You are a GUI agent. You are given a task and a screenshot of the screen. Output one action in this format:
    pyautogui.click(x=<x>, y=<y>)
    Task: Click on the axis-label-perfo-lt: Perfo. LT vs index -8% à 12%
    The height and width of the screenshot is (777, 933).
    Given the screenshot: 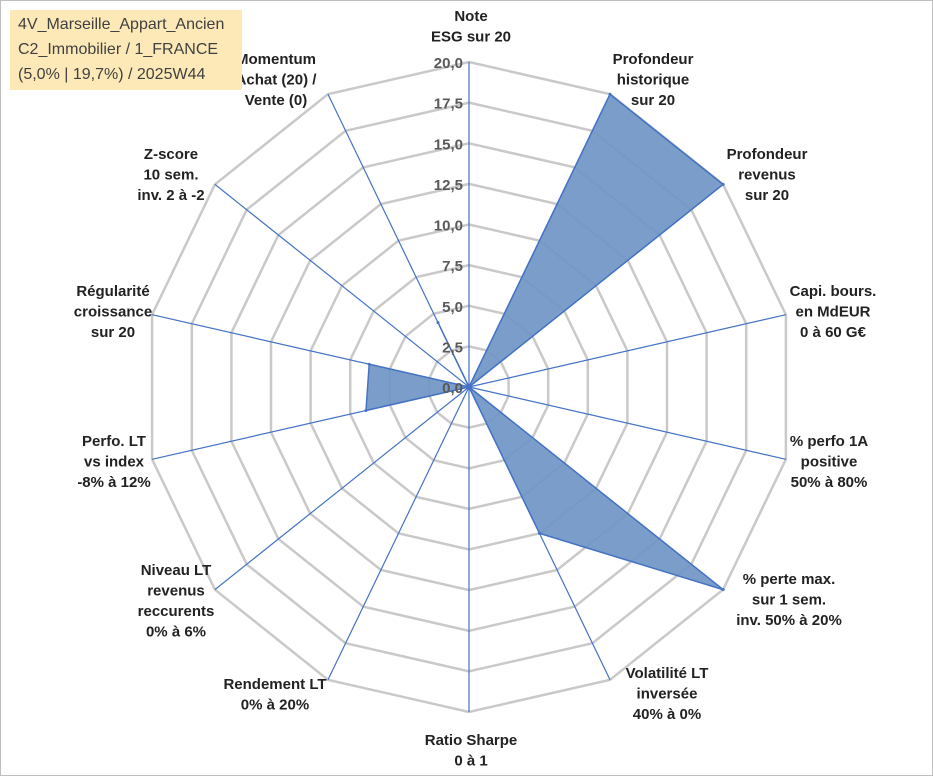 What is the action you would take?
    pyautogui.click(x=113, y=462)
    